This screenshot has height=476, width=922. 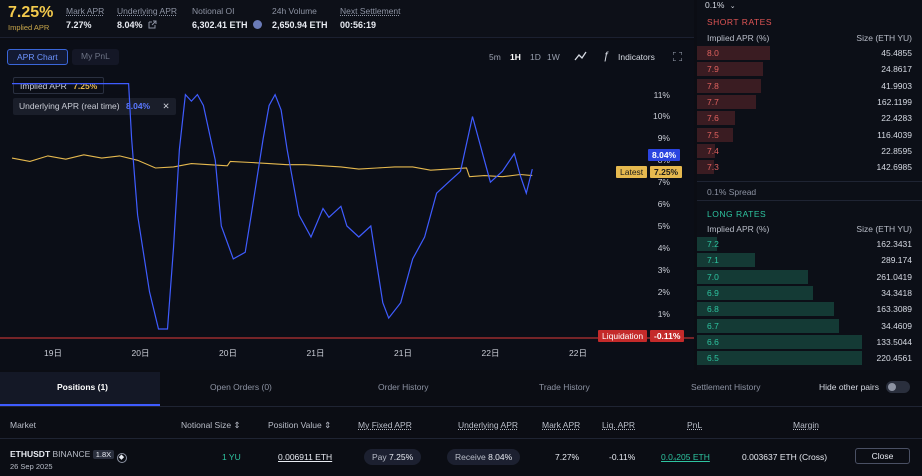 What do you see at coordinates (809, 200) in the screenshot?
I see `divider` at bounding box center [809, 200].